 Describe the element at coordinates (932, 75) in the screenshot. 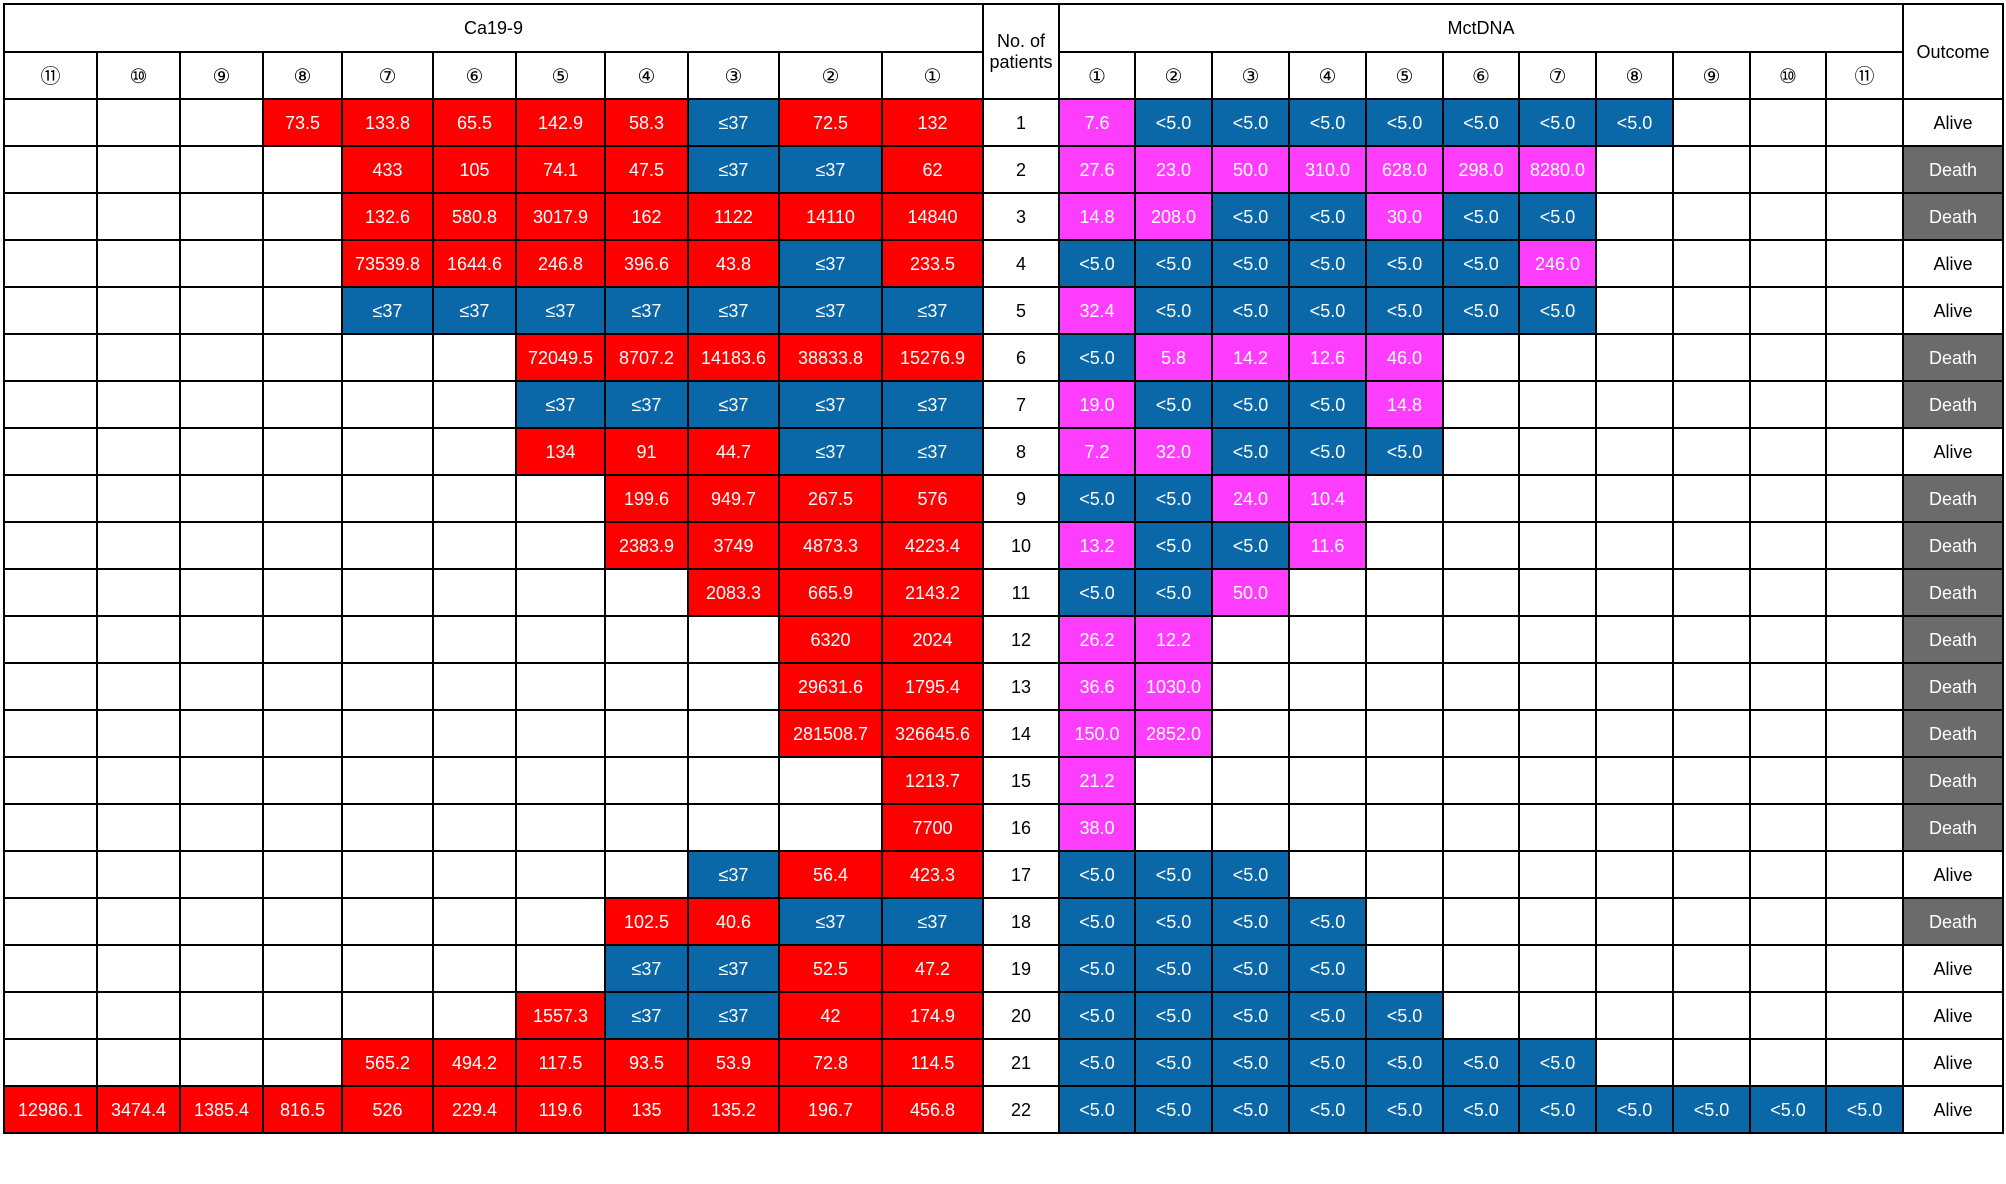

I see `ca199-timepoint-header: ①` at that location.